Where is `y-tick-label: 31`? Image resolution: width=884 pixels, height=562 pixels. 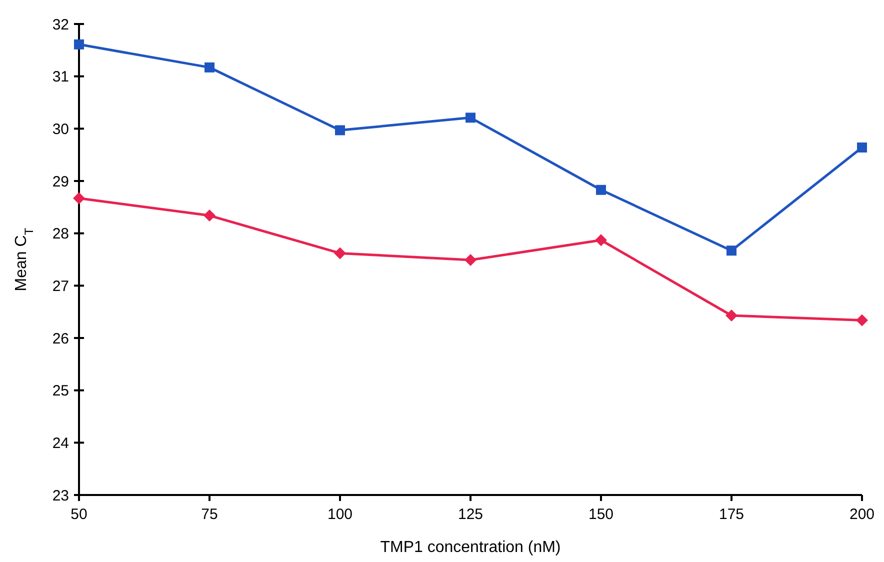 y-tick-label: 31 is located at coordinates (60, 77).